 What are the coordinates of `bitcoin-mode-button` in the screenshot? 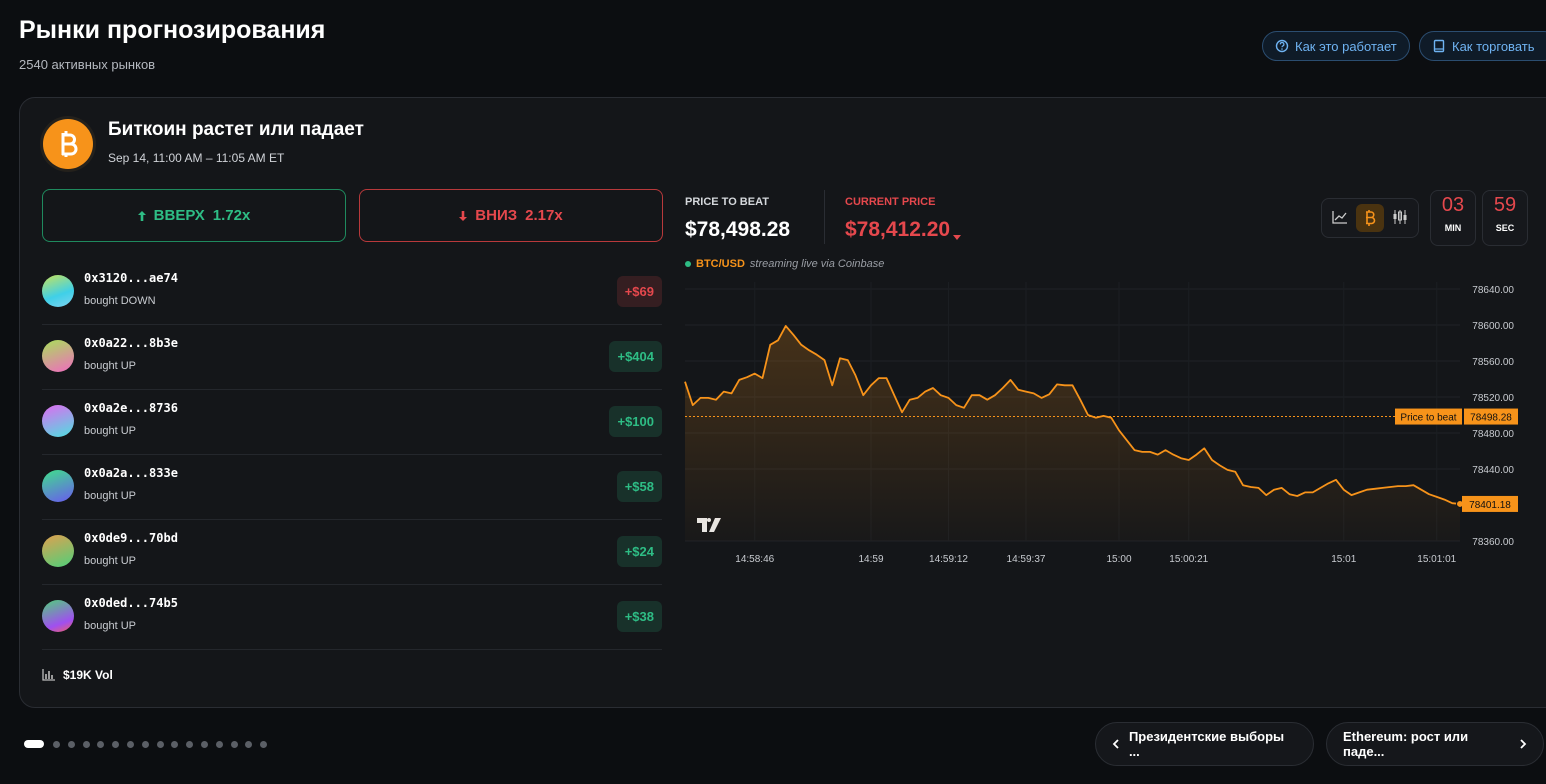 It's located at (1370, 218).